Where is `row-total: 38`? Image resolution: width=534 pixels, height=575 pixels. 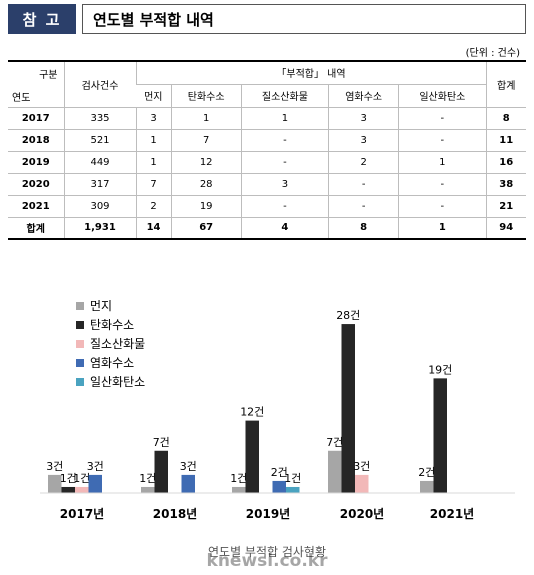 row-total: 38 is located at coordinates (505, 184).